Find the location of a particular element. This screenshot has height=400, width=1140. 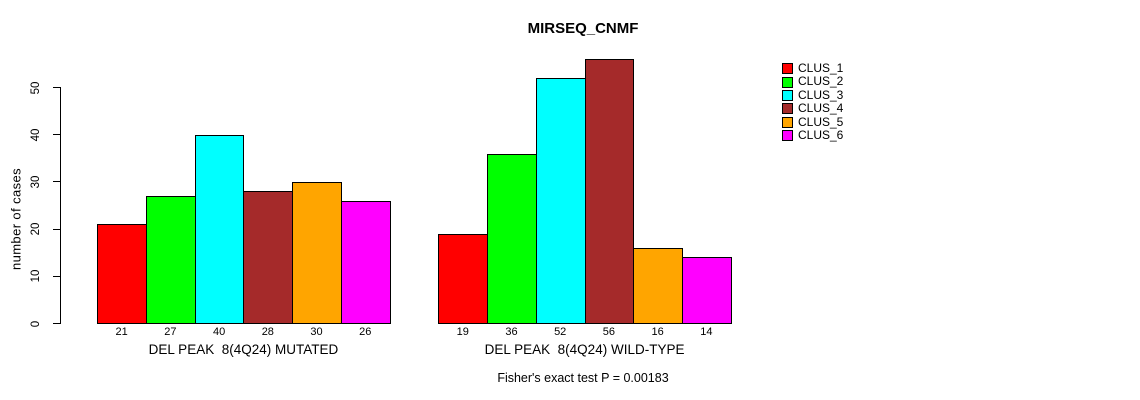

legend: CLUS_1 CLUS_2 CLUS_3 CLUS_4 CLUS_5 CLUS_6 is located at coordinates (813, 101).